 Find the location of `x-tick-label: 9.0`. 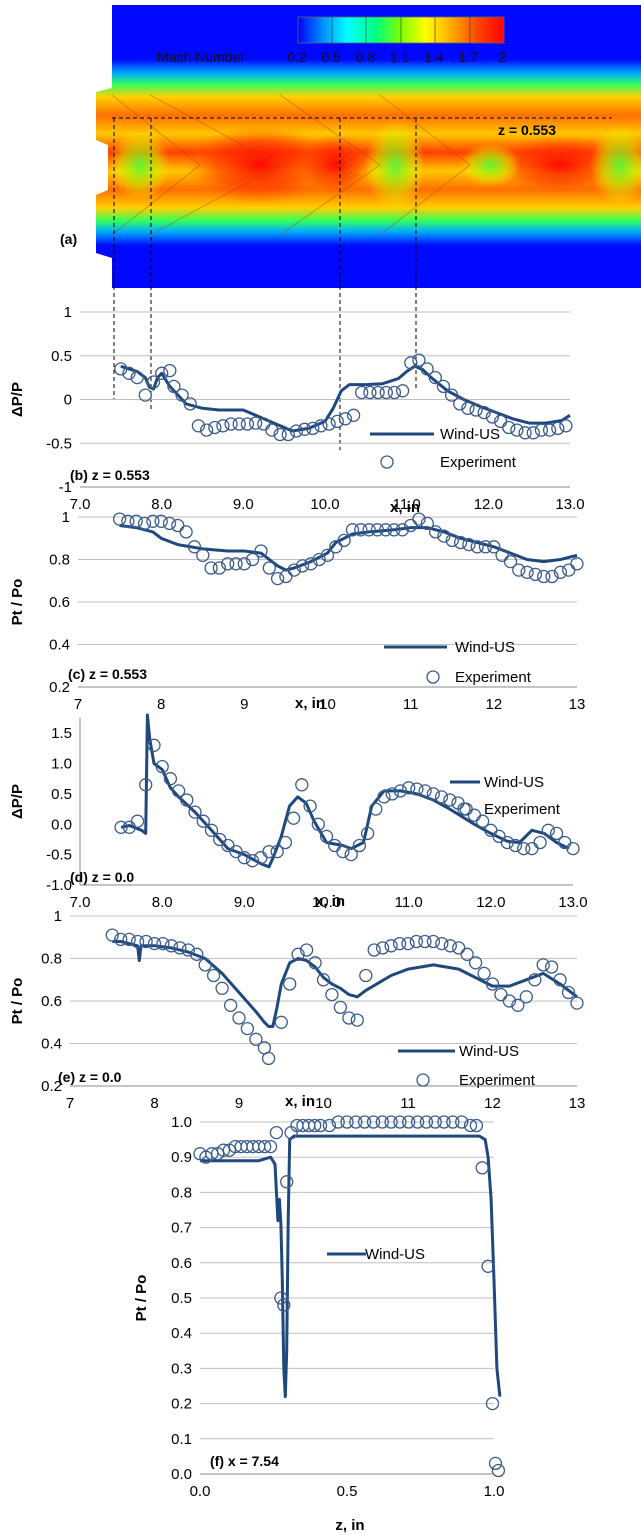

x-tick-label: 9.0 is located at coordinates (243, 504).